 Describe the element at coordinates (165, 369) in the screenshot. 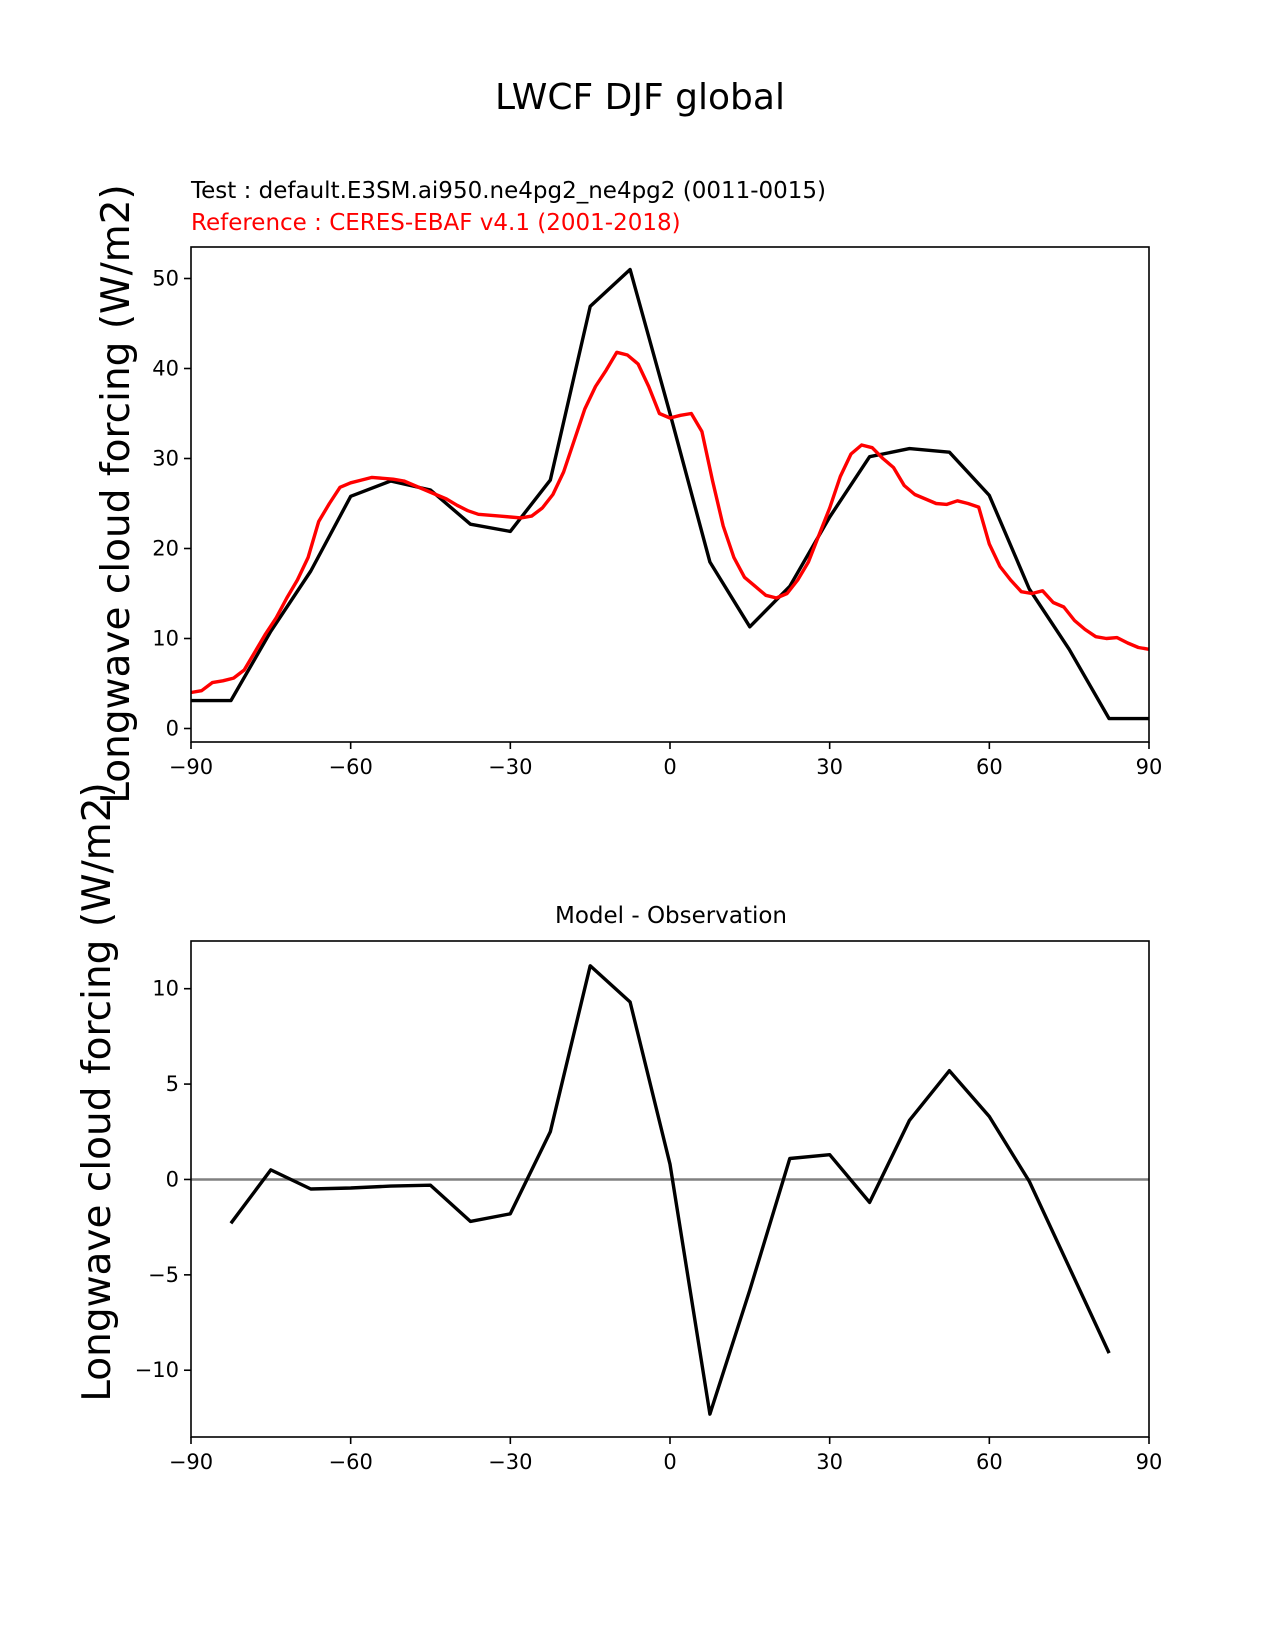

I see `y-tick-label: 40` at that location.